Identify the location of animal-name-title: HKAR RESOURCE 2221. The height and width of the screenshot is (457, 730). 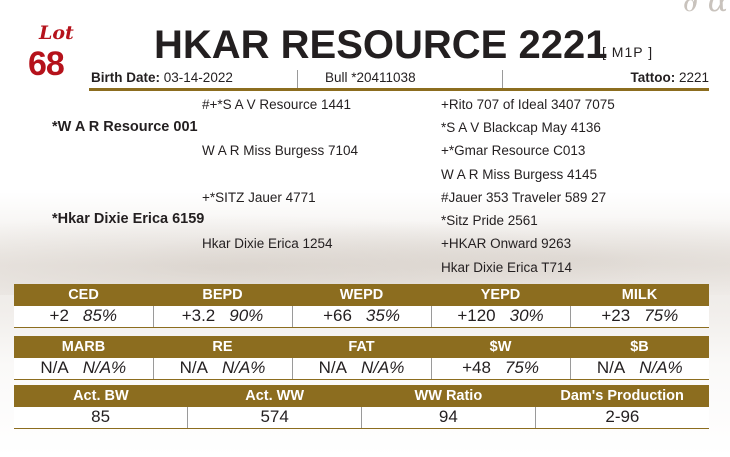
(381, 45).